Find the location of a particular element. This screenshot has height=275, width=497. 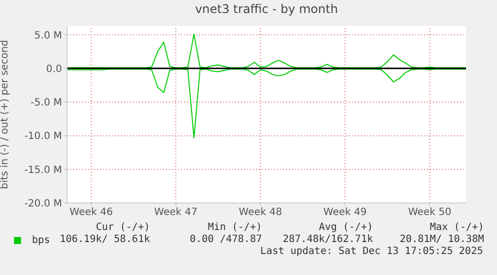

y-tick-label: -10.0 M is located at coordinates (43, 136).